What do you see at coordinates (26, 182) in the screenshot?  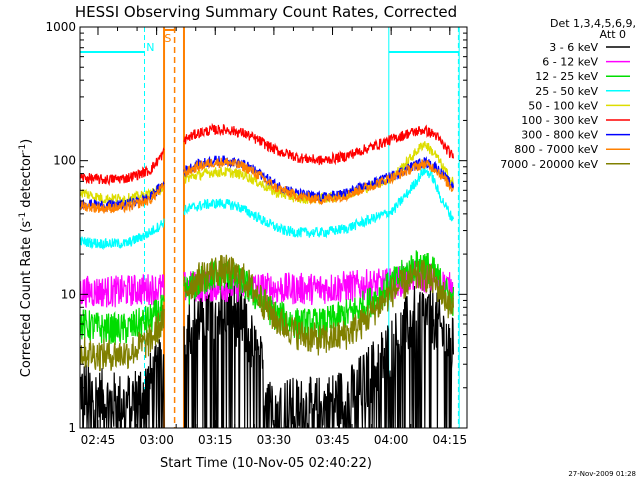 I see `y-axis-label-mid: detector` at bounding box center [26, 182].